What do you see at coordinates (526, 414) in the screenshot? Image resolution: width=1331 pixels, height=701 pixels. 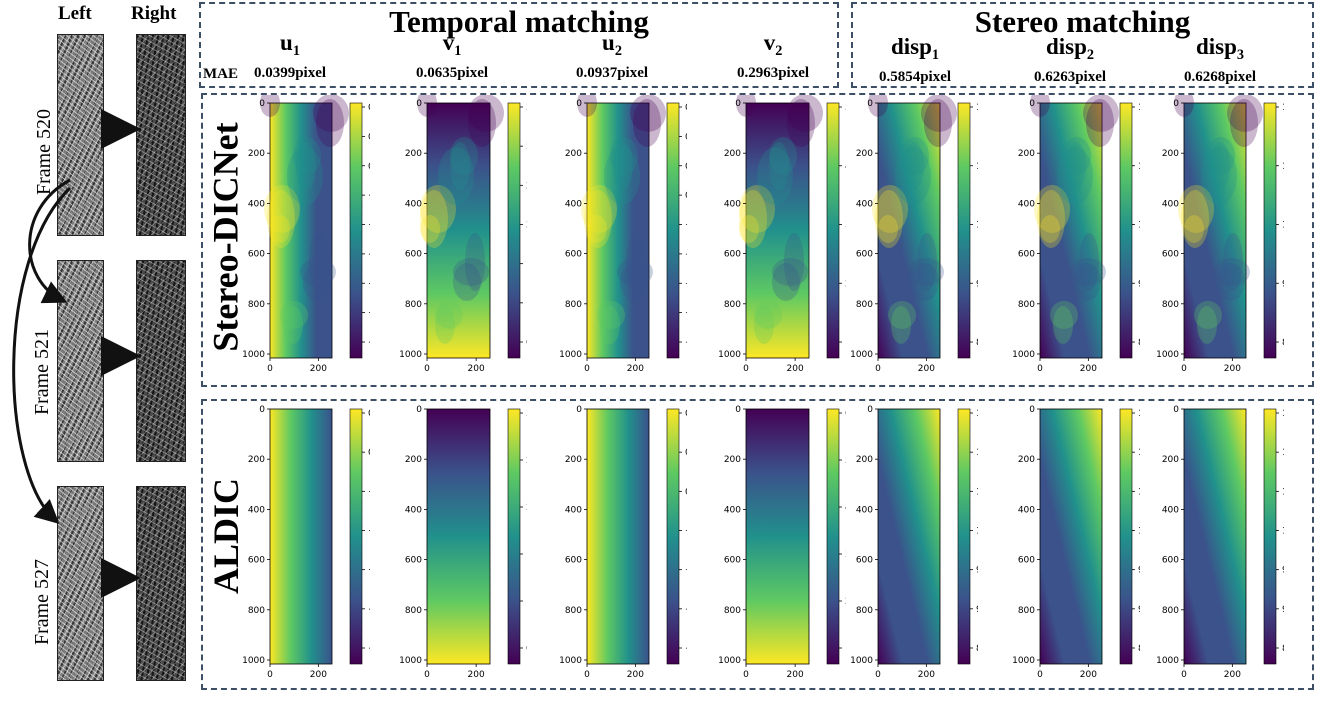 I see `colorbar-tick-label: 3.0` at bounding box center [526, 414].